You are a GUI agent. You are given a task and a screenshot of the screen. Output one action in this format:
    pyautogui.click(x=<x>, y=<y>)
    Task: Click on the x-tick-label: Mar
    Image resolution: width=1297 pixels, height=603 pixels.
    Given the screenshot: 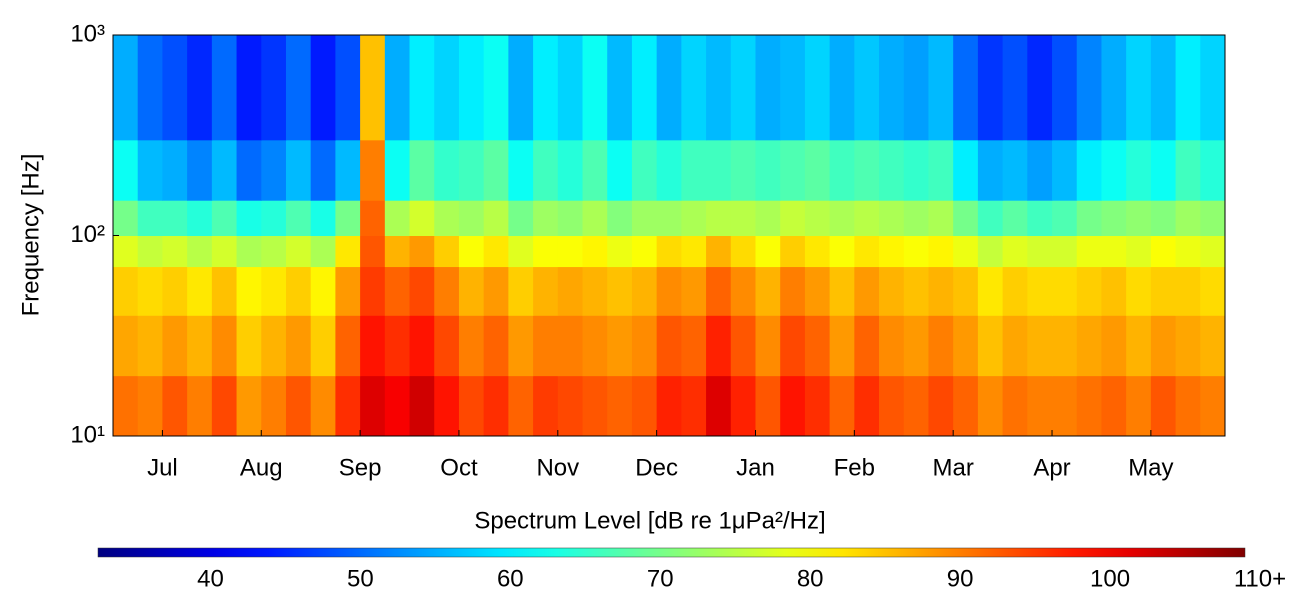 What is the action you would take?
    pyautogui.click(x=953, y=467)
    